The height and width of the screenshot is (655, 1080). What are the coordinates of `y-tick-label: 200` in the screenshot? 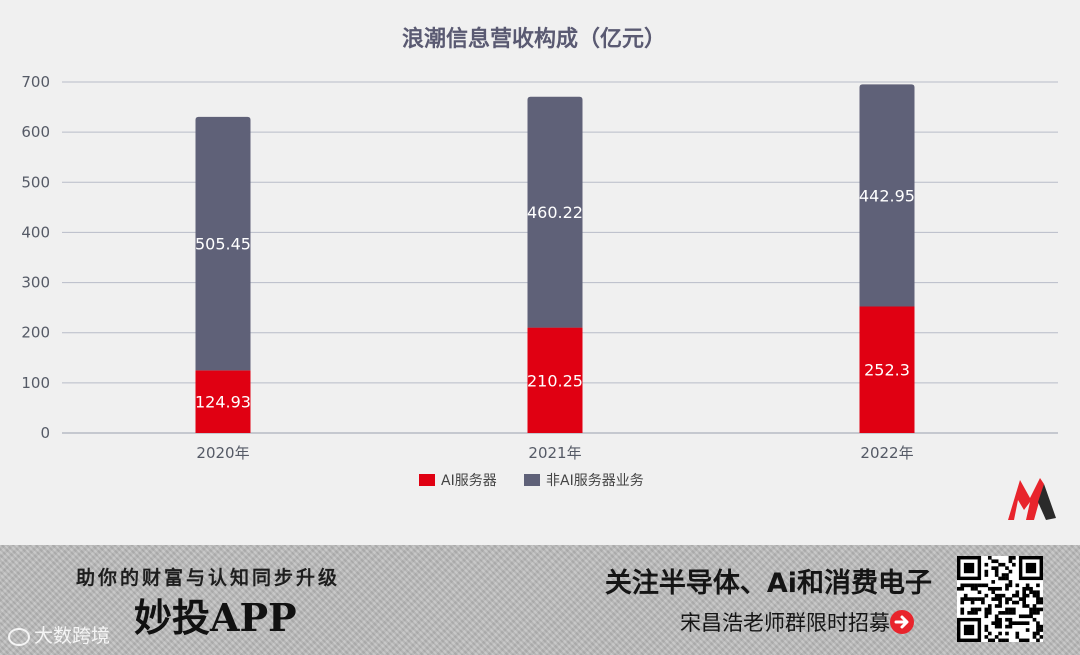 It's located at (35, 333).